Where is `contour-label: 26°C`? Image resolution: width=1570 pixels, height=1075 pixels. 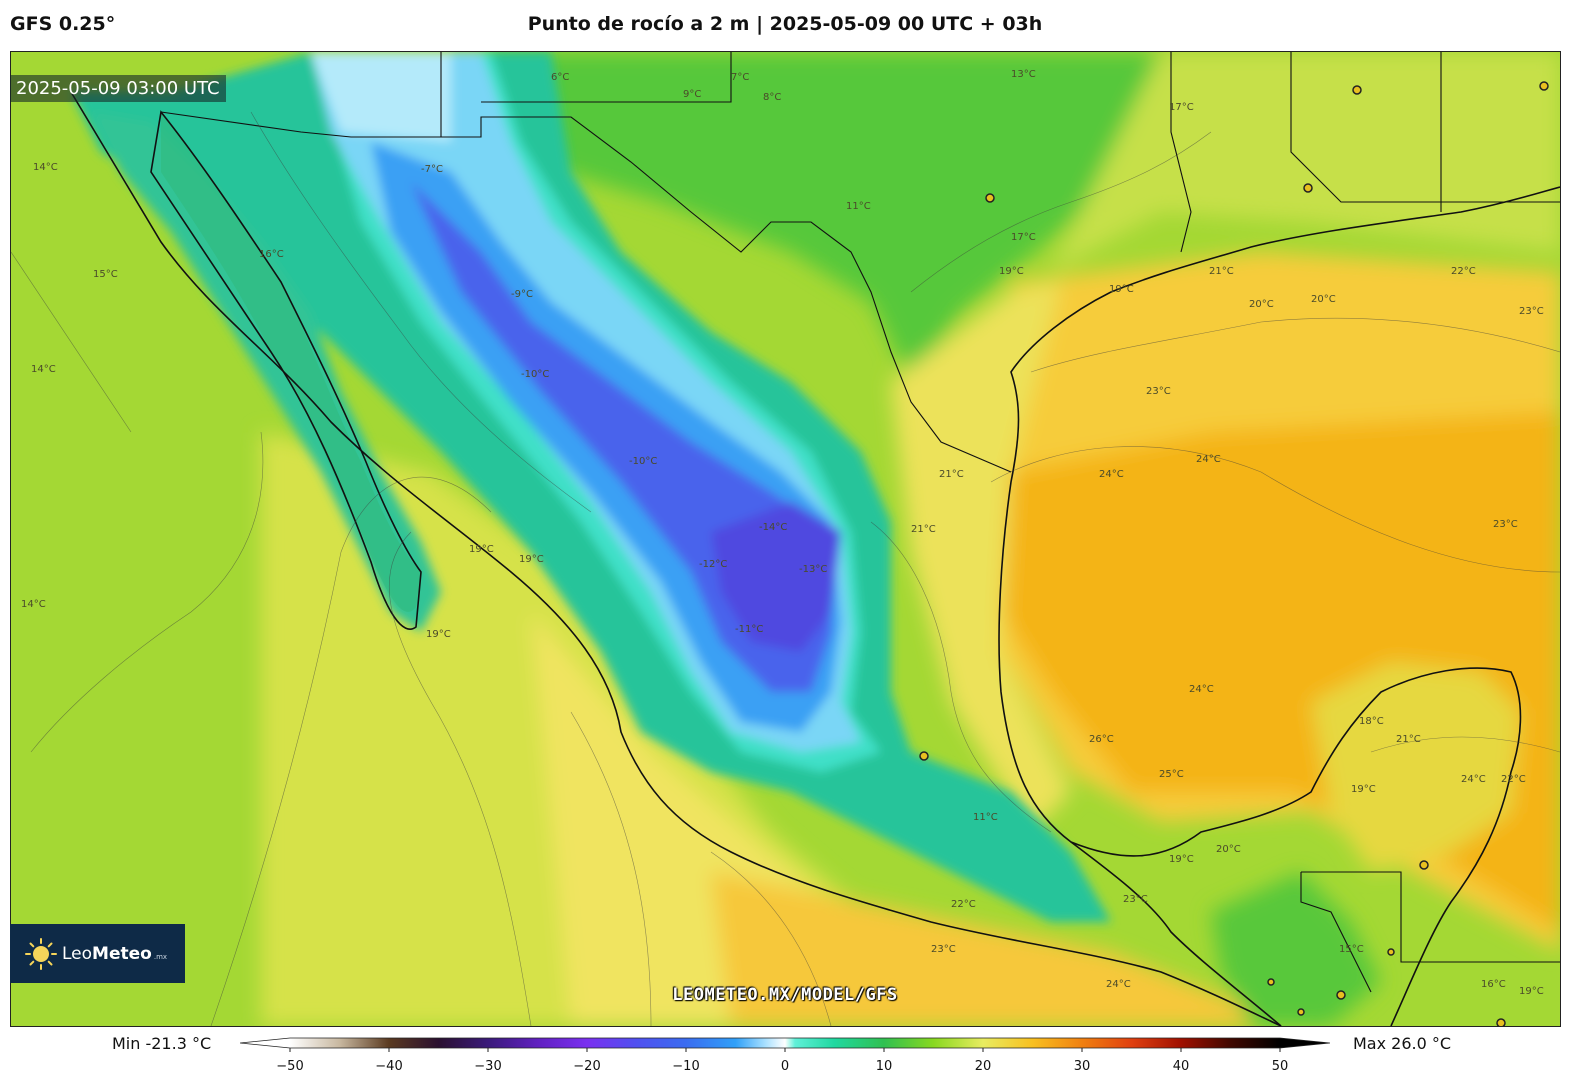
contour-label: 26°C is located at coordinates (1101, 739).